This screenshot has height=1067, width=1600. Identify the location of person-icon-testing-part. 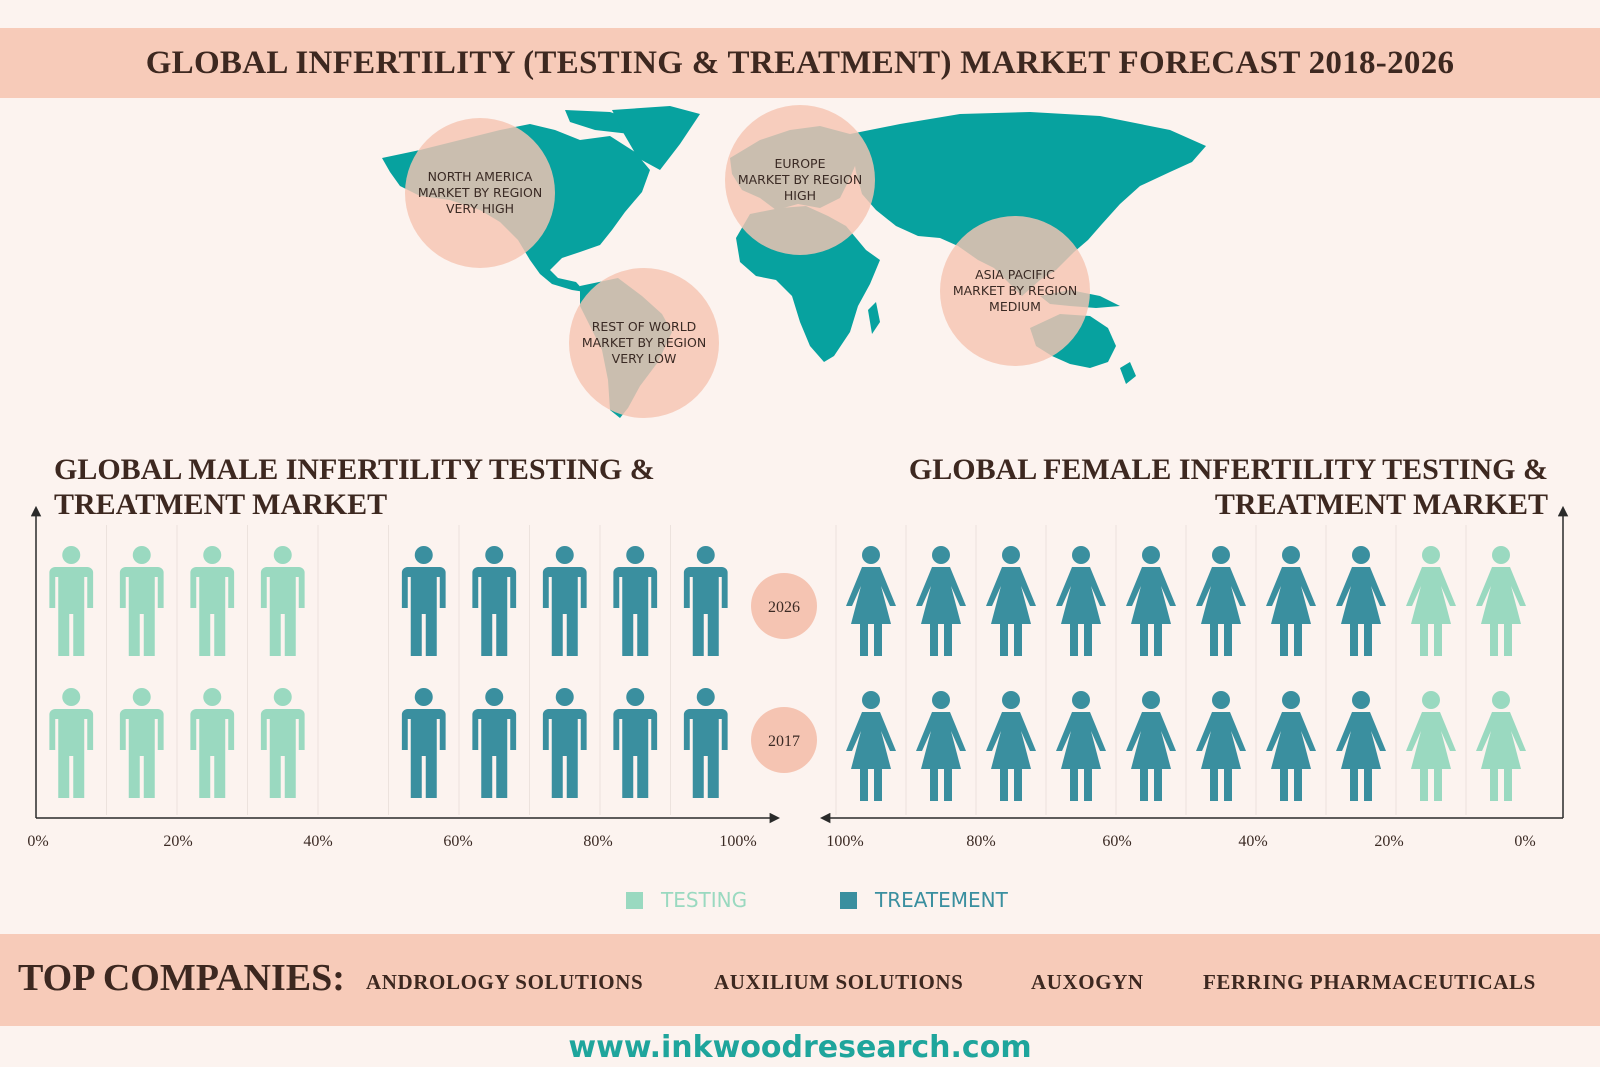
(342, 601).